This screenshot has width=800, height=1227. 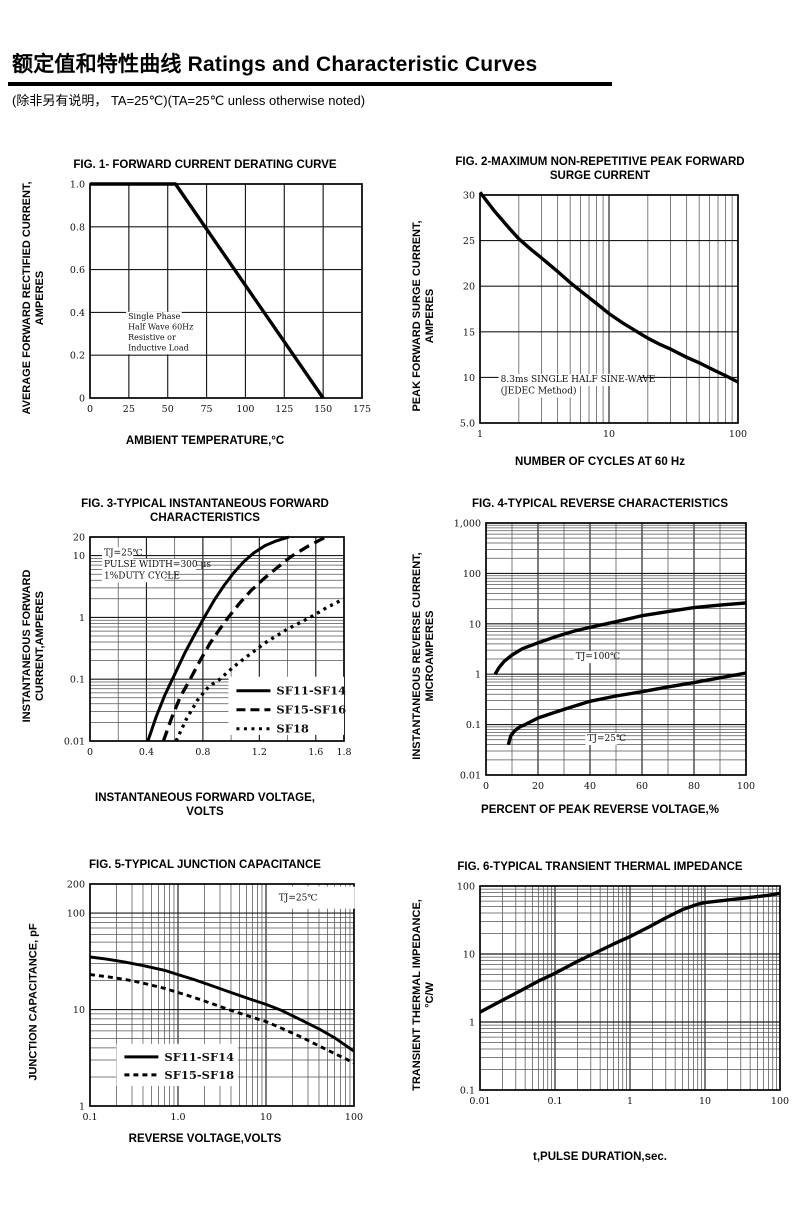 What do you see at coordinates (600, 1157) in the screenshot?
I see `figure-6-x-axis-label: t,PULSE DURATION,sec.` at bounding box center [600, 1157].